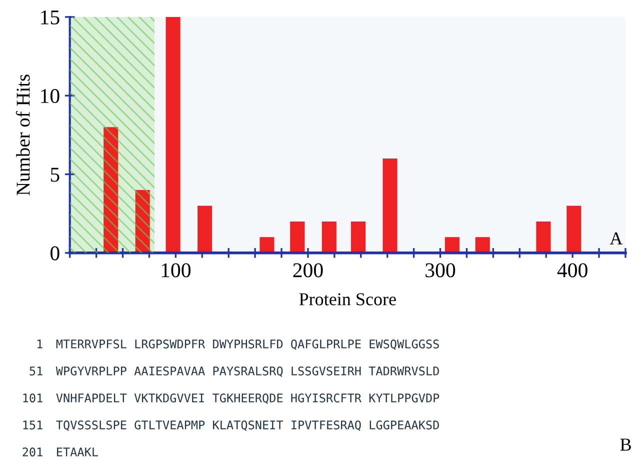  Describe the element at coordinates (55, 175) in the screenshot. I see `y-tick-label: 5` at that location.